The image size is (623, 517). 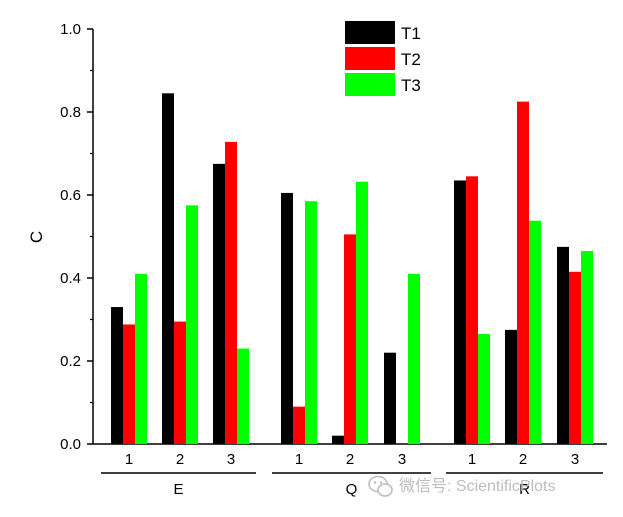 What do you see at coordinates (524, 489) in the screenshot?
I see `x-group-label: R` at bounding box center [524, 489].